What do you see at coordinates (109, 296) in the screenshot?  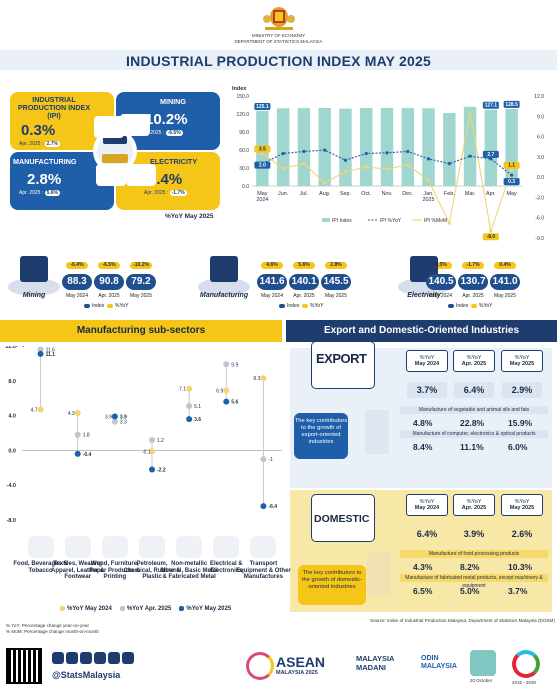 I see `mining-date: Apr. 2025` at bounding box center [109, 296].